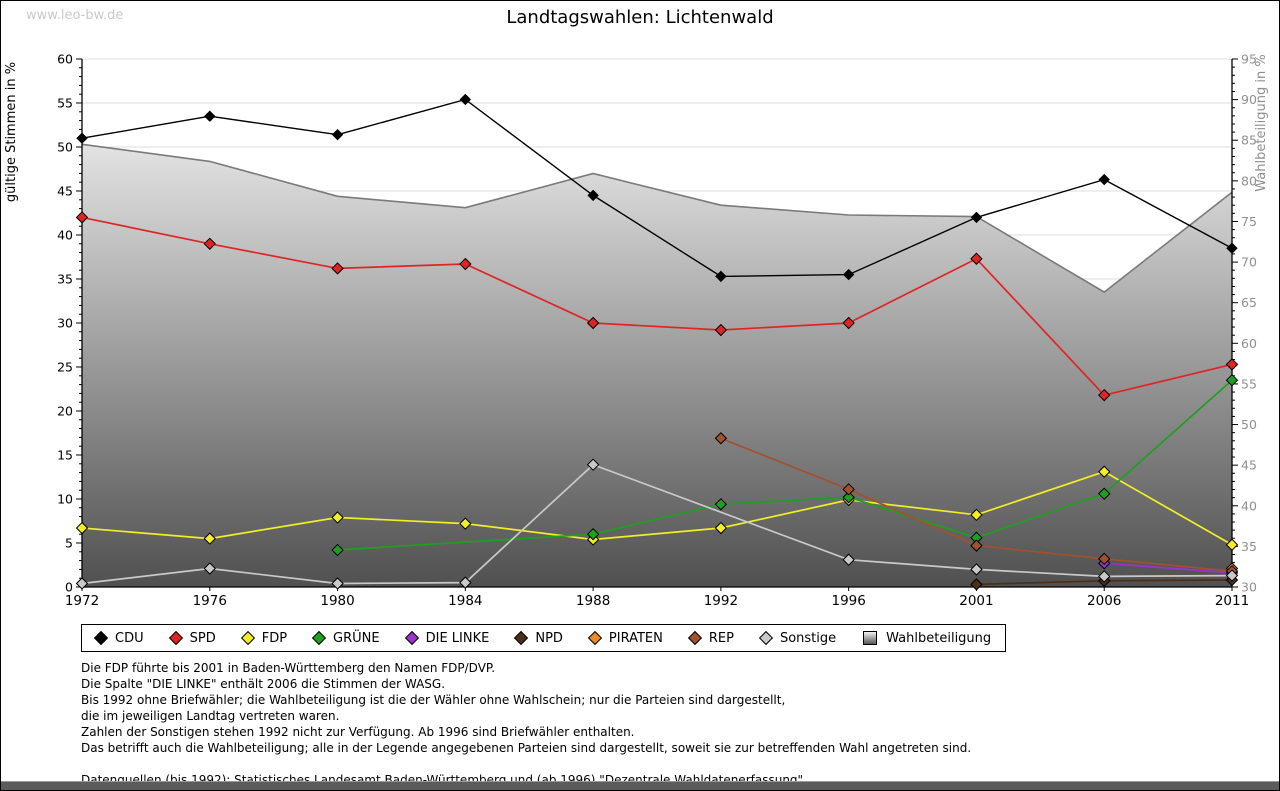 Image resolution: width=1280 pixels, height=791 pixels. Describe the element at coordinates (721, 601) in the screenshot. I see `x-tick-label: 1992` at that location.